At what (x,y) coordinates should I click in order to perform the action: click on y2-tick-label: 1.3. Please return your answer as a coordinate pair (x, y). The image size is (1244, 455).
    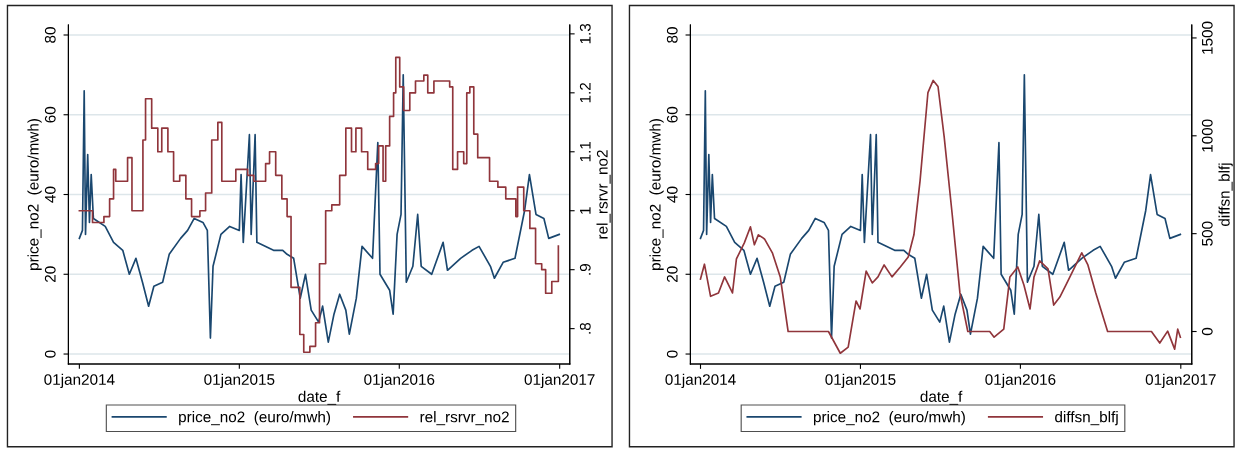
    Looking at the image, I should click on (585, 33).